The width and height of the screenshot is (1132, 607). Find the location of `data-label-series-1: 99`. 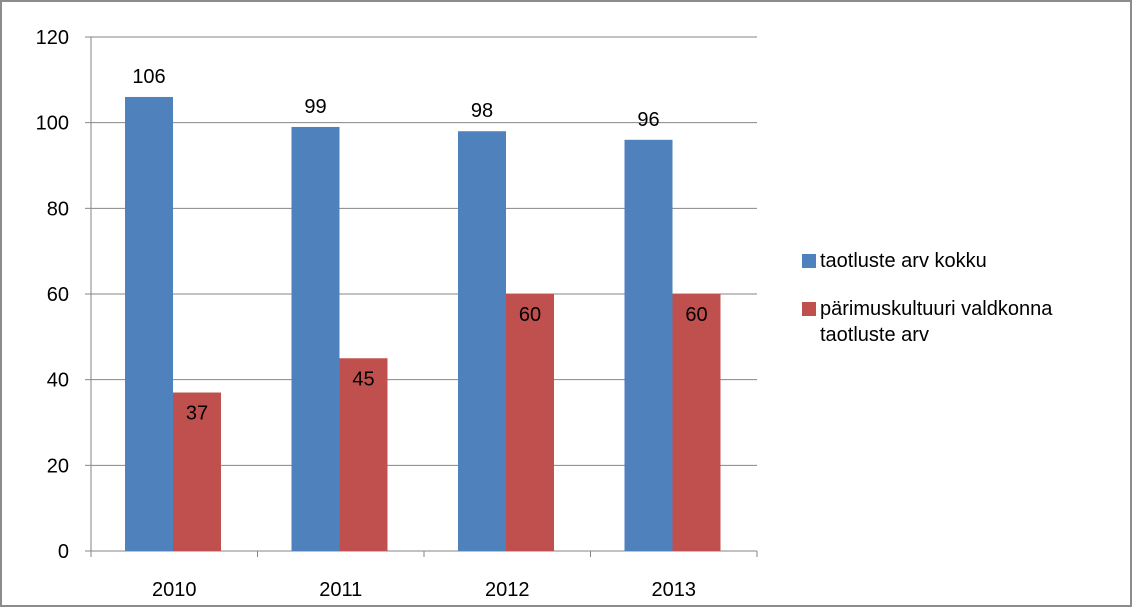

data-label-series-1: 99 is located at coordinates (315, 107).